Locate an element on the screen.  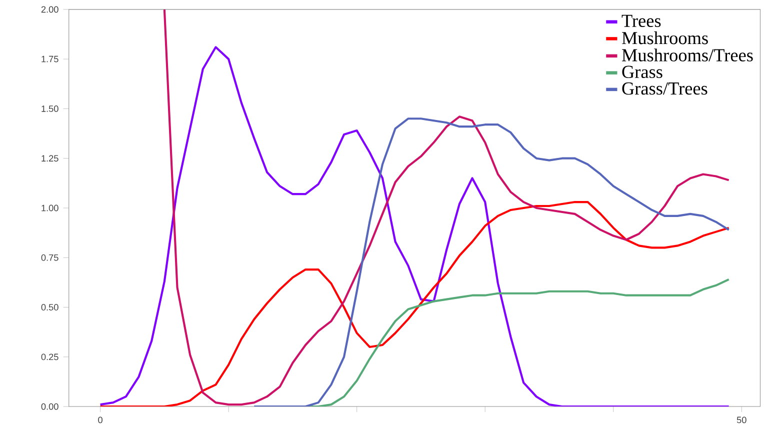
legend-label: Grass is located at coordinates (642, 72).